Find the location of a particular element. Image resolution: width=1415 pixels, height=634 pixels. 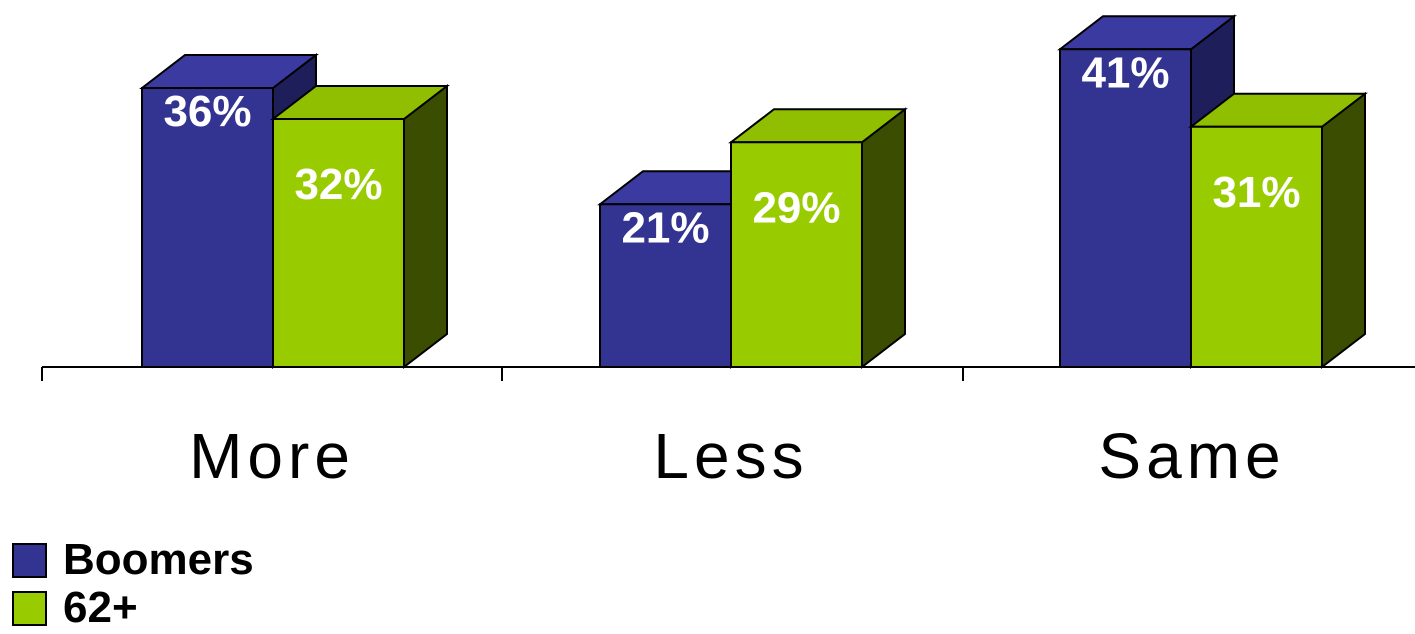

bar-front-boomers-more is located at coordinates (207, 227).